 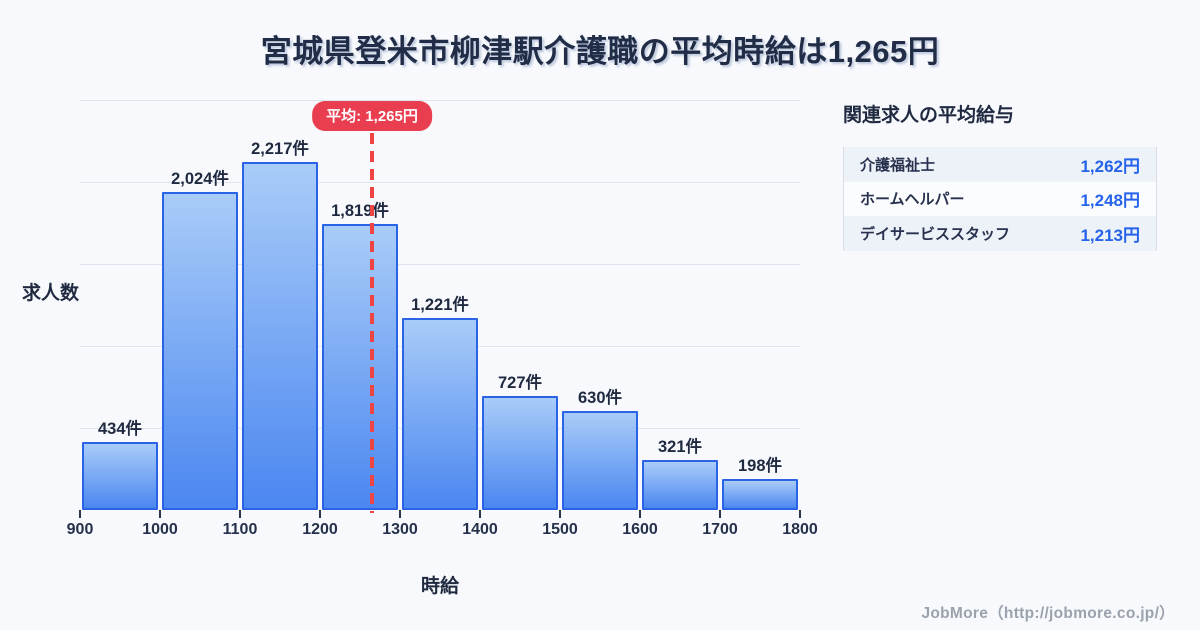 What do you see at coordinates (51, 293) in the screenshot?
I see `y-axis-label: 求人数` at bounding box center [51, 293].